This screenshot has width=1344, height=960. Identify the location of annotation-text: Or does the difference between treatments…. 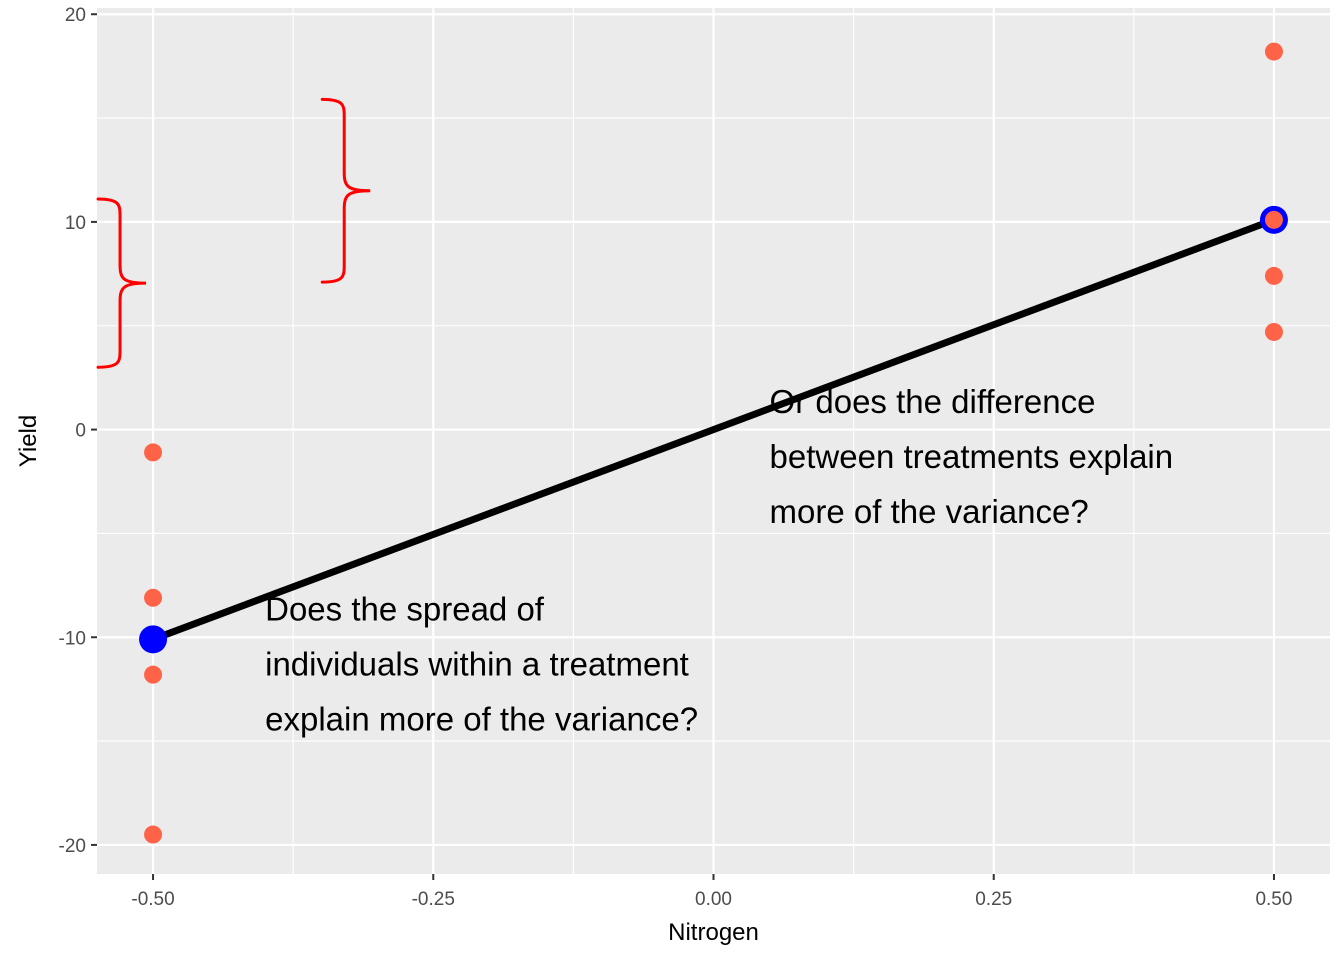
(972, 456).